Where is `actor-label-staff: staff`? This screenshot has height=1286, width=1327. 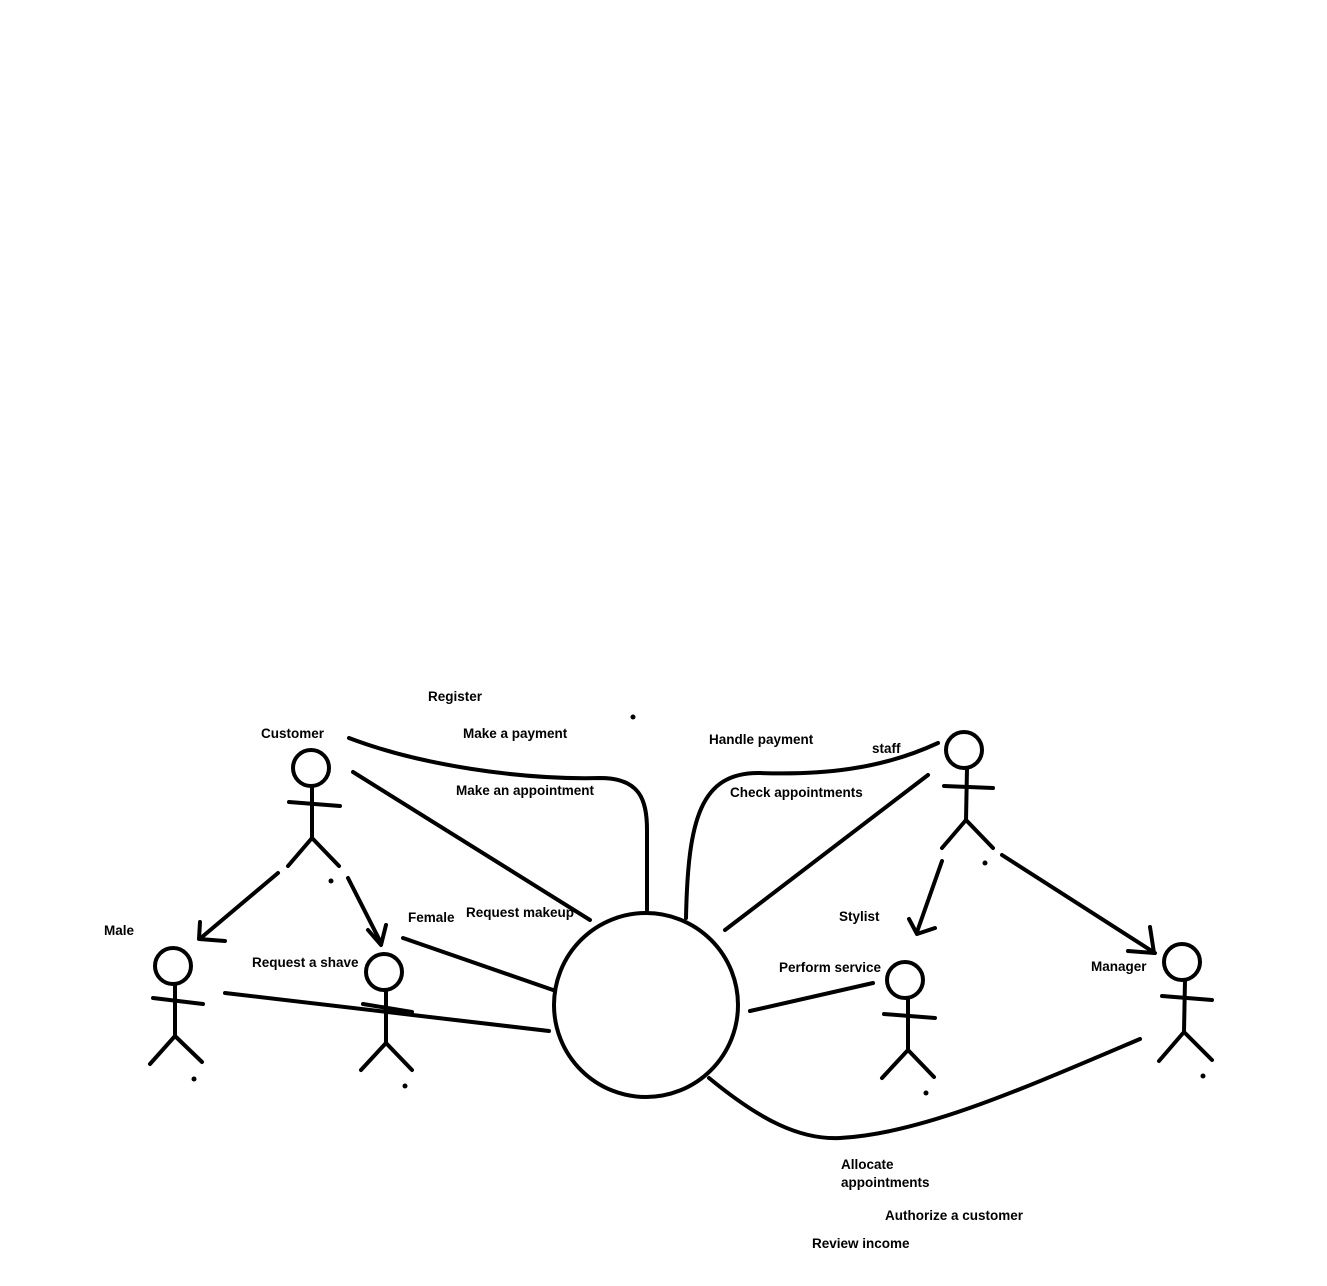 actor-label-staff: staff is located at coordinates (886, 748).